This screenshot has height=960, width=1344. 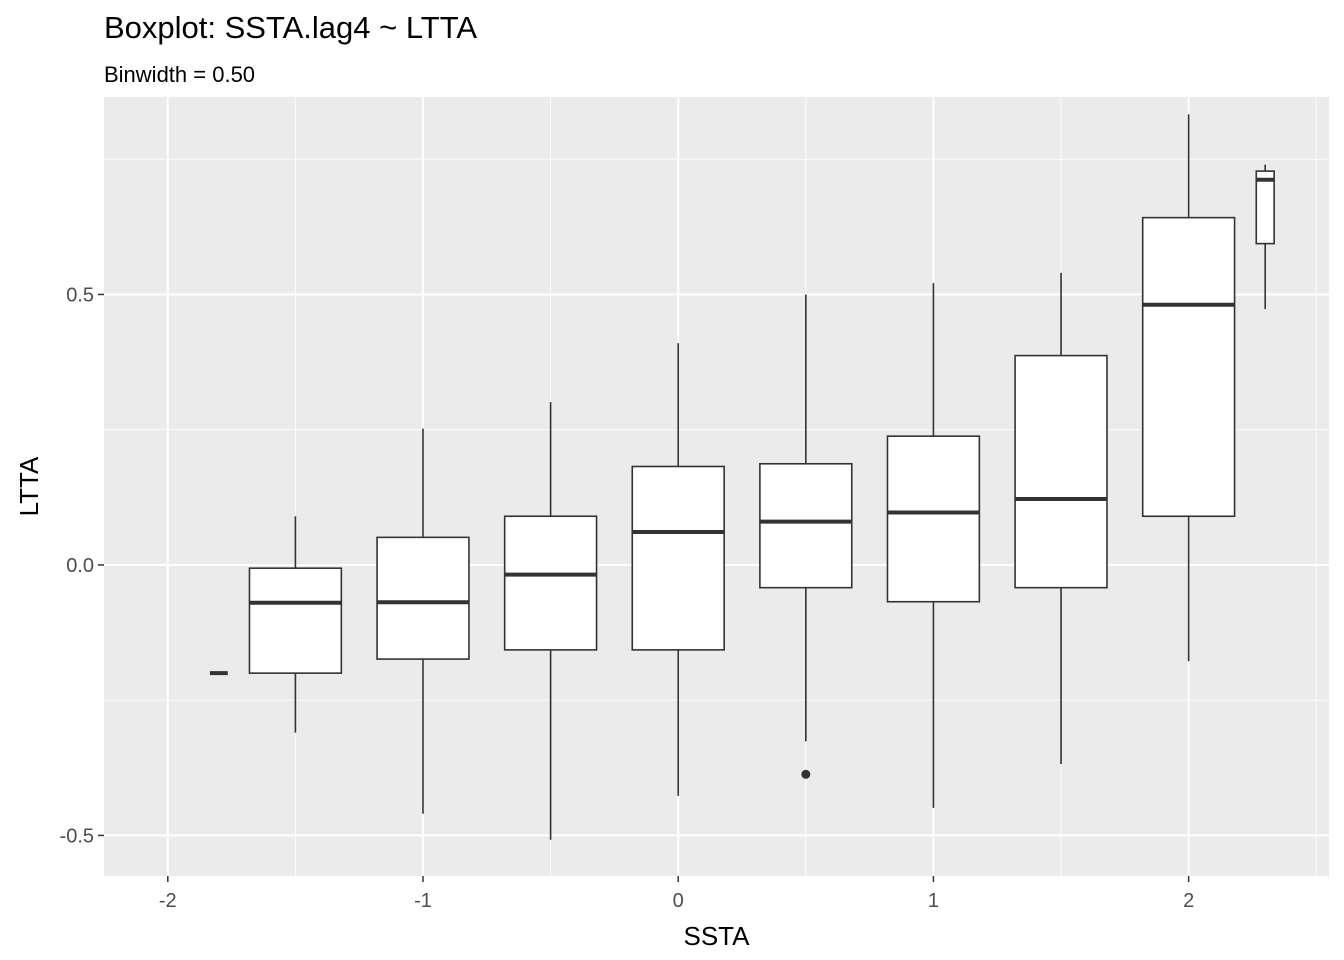 I want to click on x-tick-label: 0, so click(x=678, y=901).